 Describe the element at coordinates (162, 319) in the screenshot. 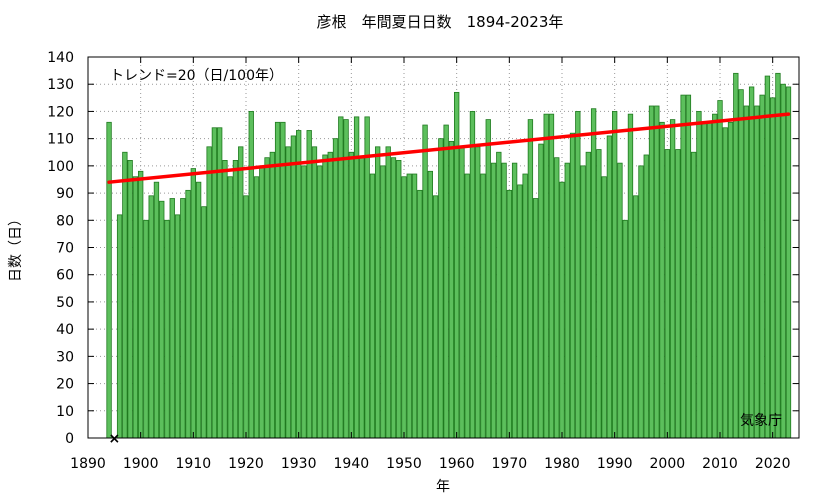

I see `bar-1904` at that location.